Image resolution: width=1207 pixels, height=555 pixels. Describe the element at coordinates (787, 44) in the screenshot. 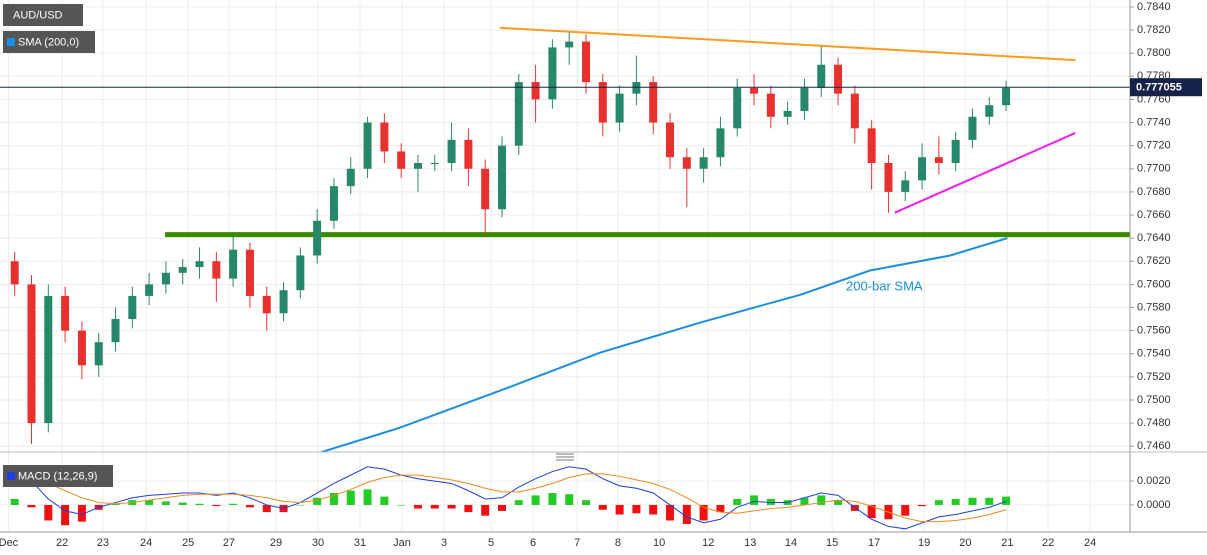

I see `trendline` at that location.